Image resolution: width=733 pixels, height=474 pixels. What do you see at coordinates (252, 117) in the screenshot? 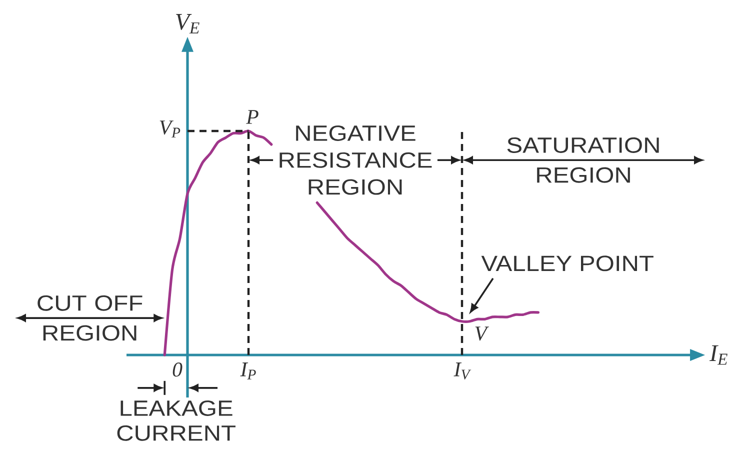
I see `annotation: P` at bounding box center [252, 117].